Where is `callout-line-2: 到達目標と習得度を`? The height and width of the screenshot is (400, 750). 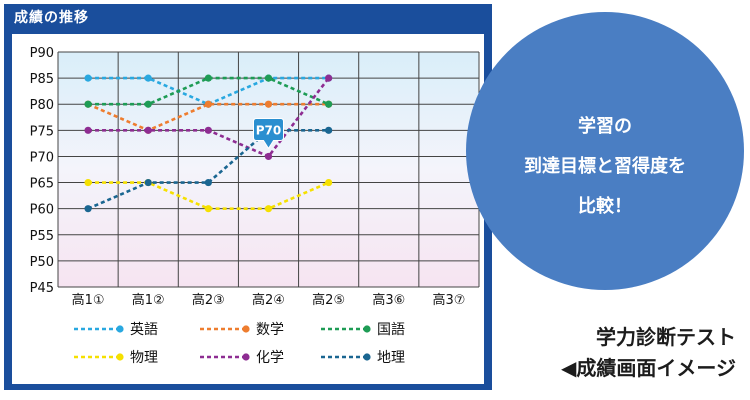
callout-line-2: 到達目標と習得度を is located at coordinates (605, 166).